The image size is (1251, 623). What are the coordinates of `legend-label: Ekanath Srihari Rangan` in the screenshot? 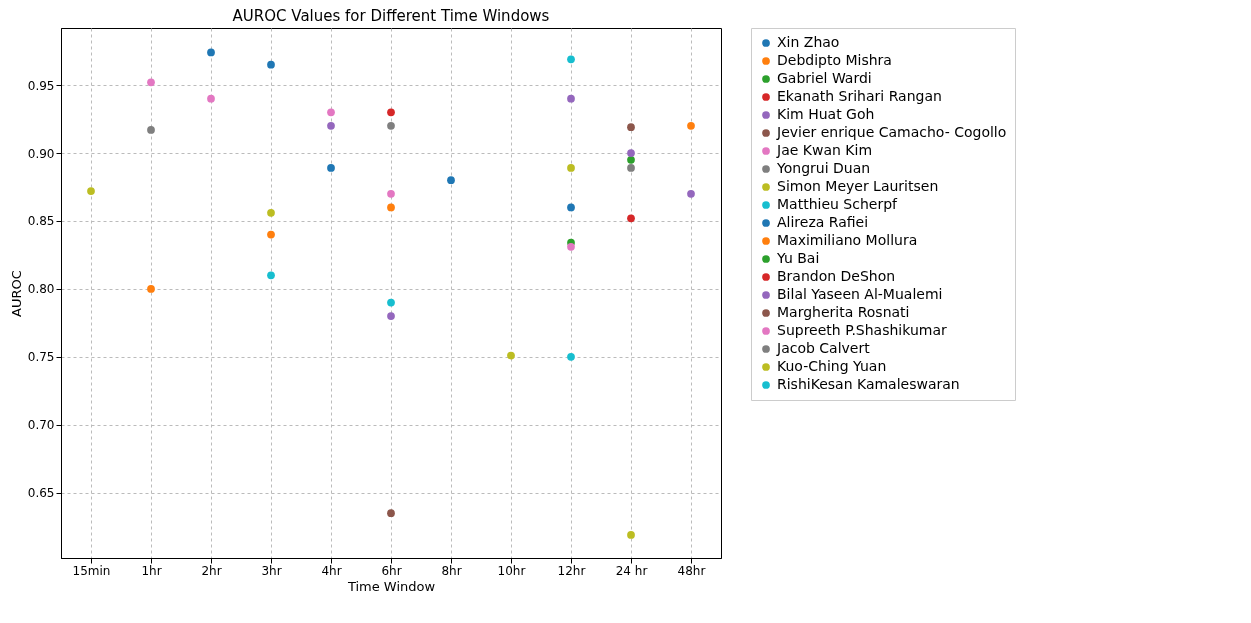 It's located at (859, 96).